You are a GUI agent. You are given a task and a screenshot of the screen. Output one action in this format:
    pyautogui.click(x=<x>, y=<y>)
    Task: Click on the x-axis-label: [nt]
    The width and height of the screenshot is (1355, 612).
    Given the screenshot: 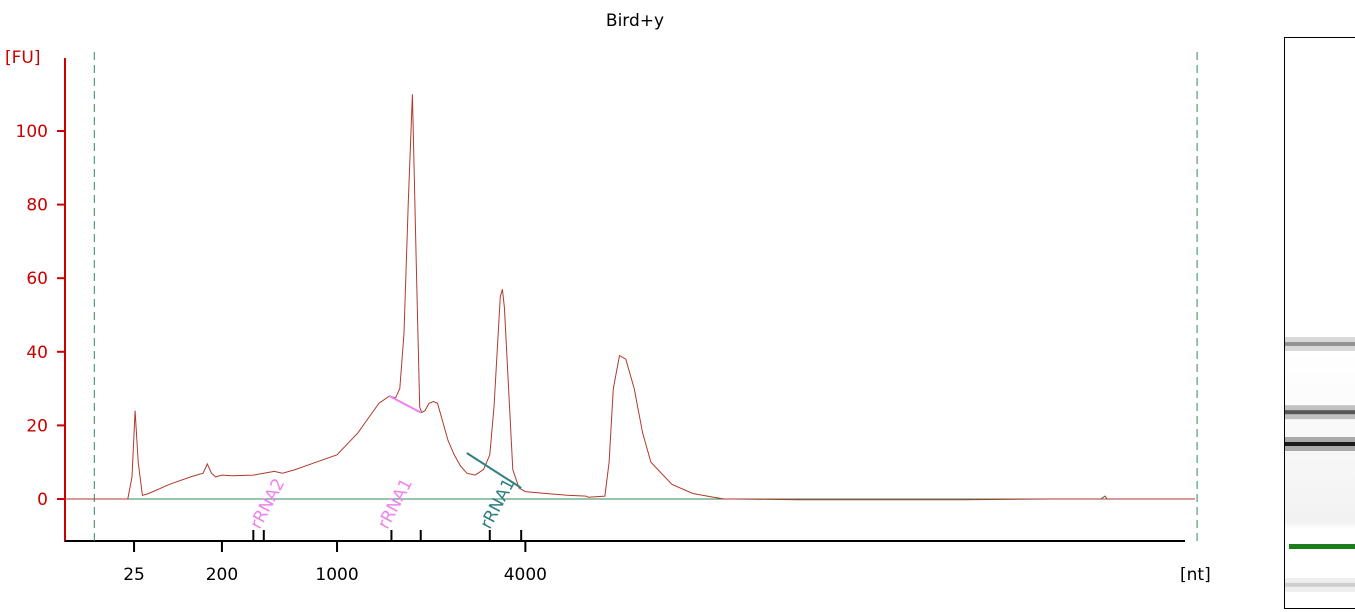 What is the action you would take?
    pyautogui.click(x=1195, y=575)
    